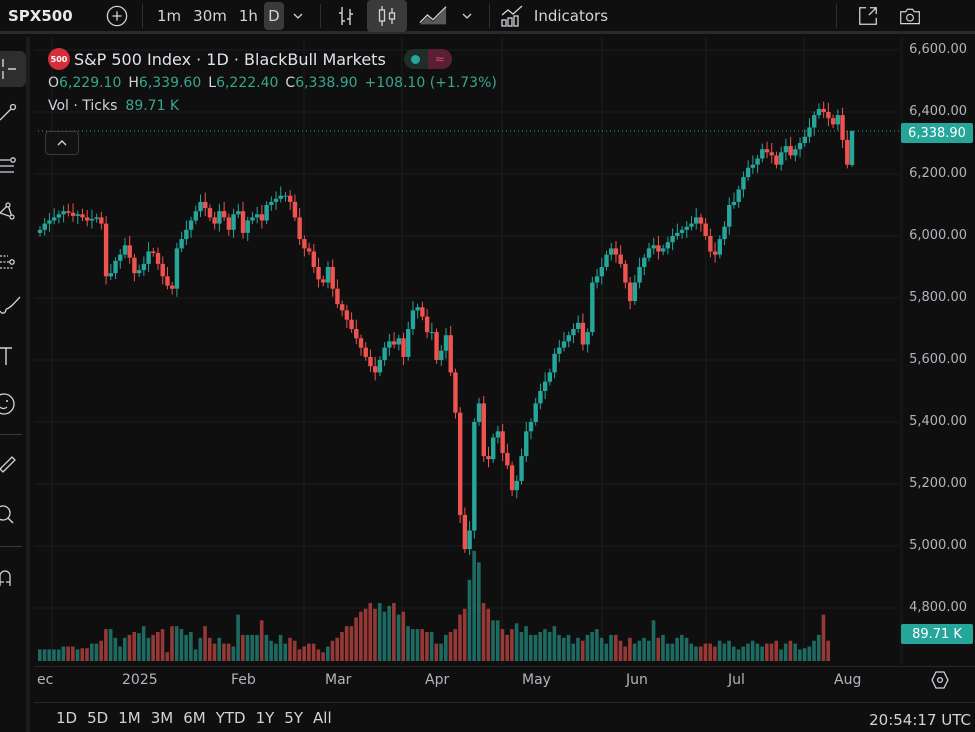 The height and width of the screenshot is (732, 975). I want to click on volume-label: Vol · Ticks, so click(83, 106).